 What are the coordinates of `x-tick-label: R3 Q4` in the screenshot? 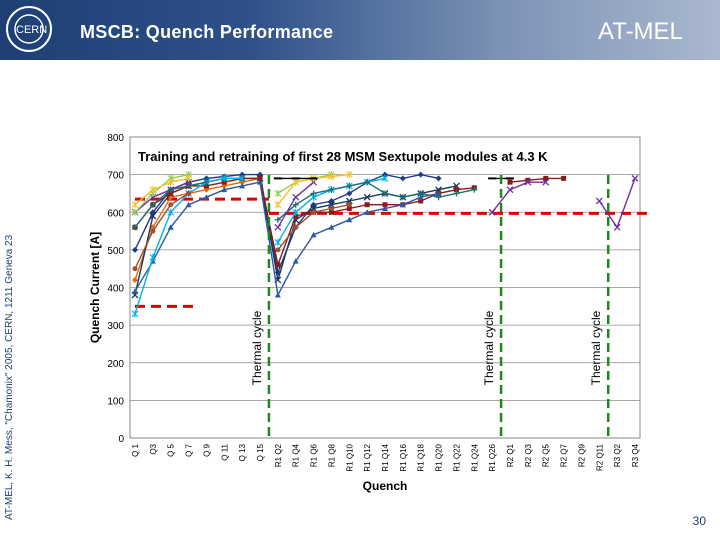 It's located at (635, 455).